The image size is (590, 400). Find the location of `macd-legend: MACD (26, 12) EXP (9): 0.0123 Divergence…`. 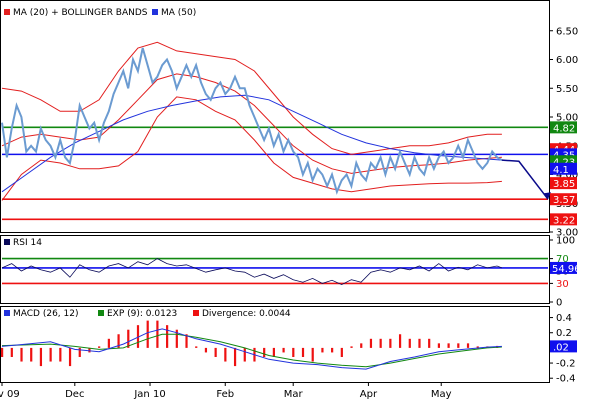

macd-legend: MACD (26, 12) EXP (9): 0.0123 Divergence… is located at coordinates (147, 314).